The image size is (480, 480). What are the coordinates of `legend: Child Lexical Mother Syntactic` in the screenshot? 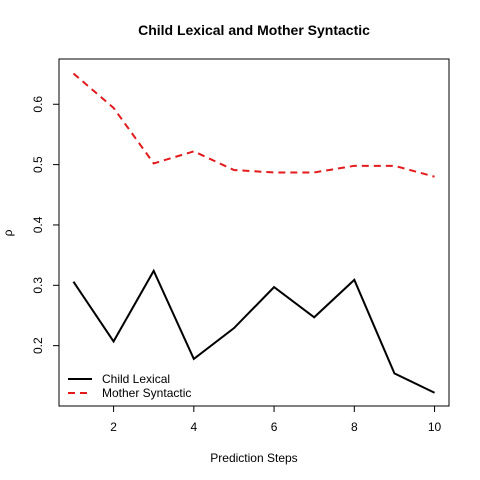 It's located at (129, 386).